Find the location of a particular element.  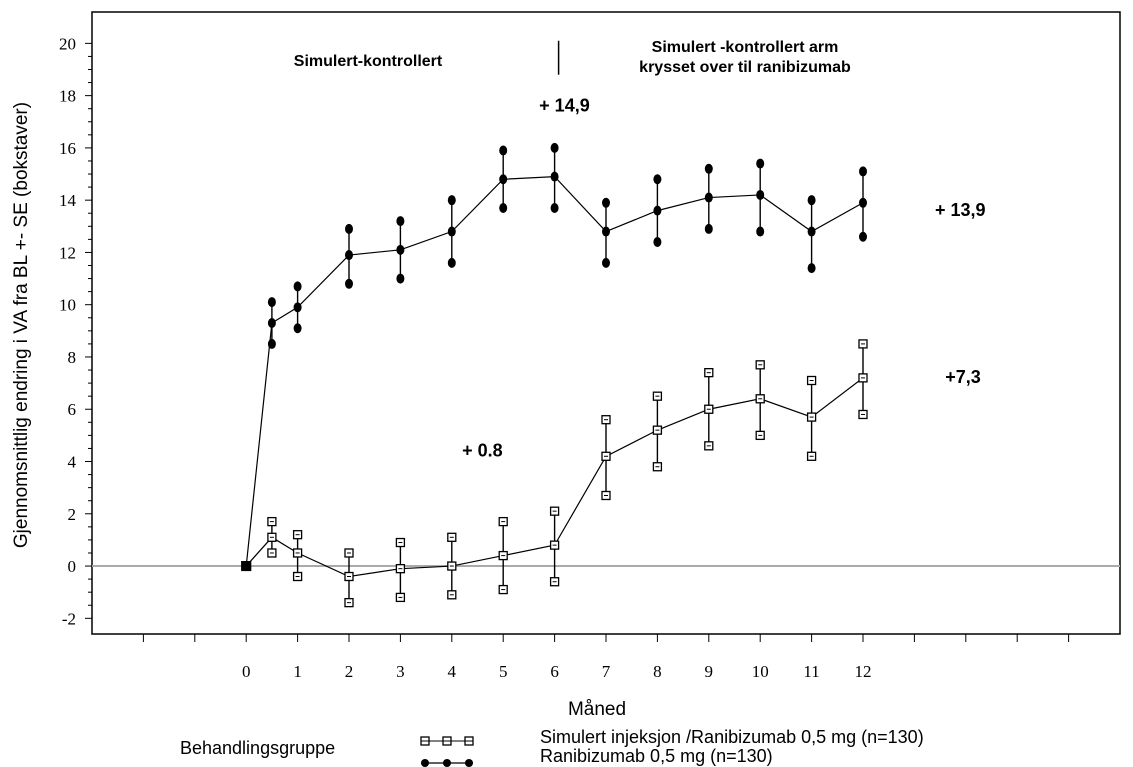

x-tick-label: 7 is located at coordinates (606, 671).